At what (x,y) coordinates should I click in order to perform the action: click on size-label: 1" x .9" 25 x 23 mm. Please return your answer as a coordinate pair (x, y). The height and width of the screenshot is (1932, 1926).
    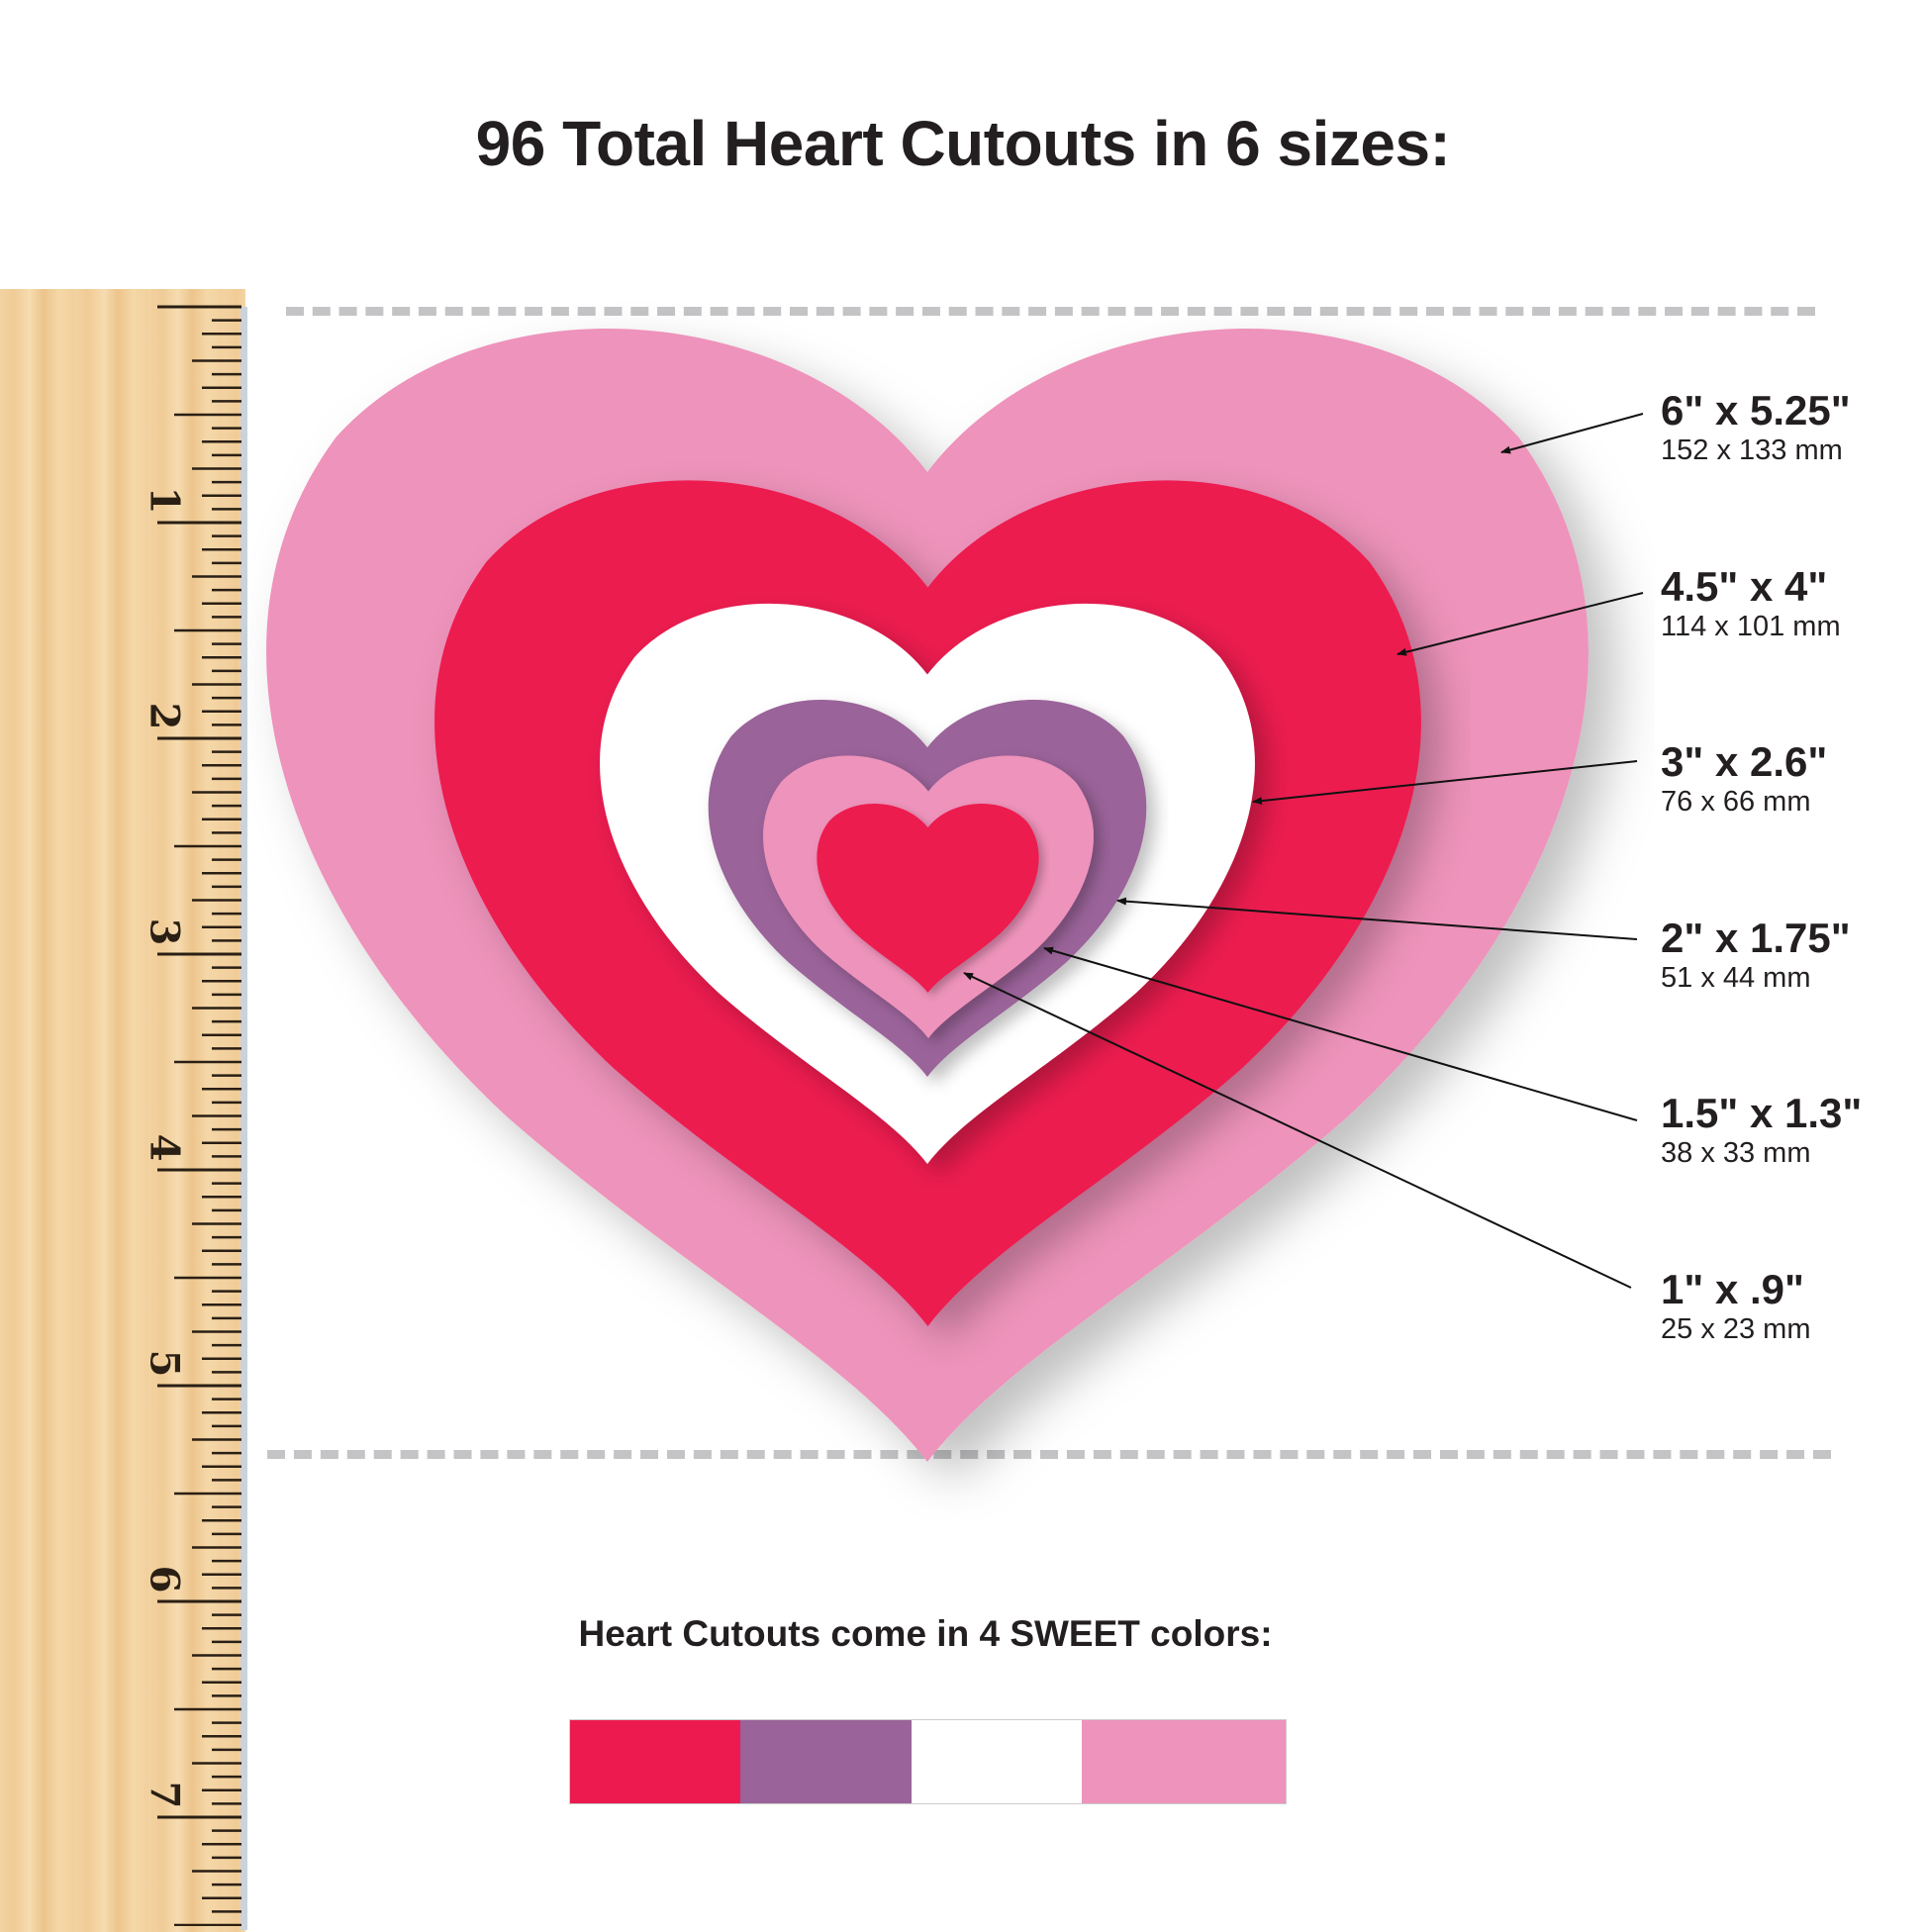
    Looking at the image, I should click on (1736, 1305).